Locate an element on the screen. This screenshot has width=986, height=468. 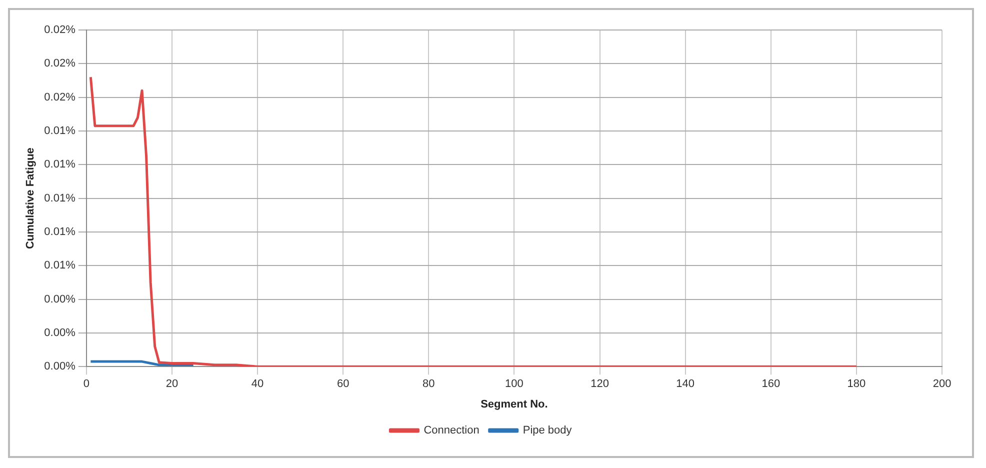
legend-label: Pipe body is located at coordinates (547, 430).